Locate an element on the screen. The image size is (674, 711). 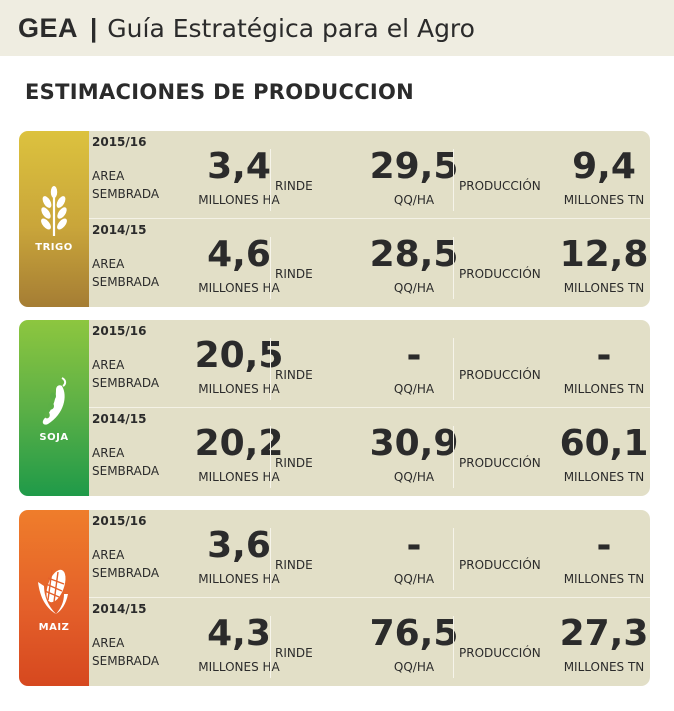
produccion-value: 27,3 is located at coordinates (604, 633).